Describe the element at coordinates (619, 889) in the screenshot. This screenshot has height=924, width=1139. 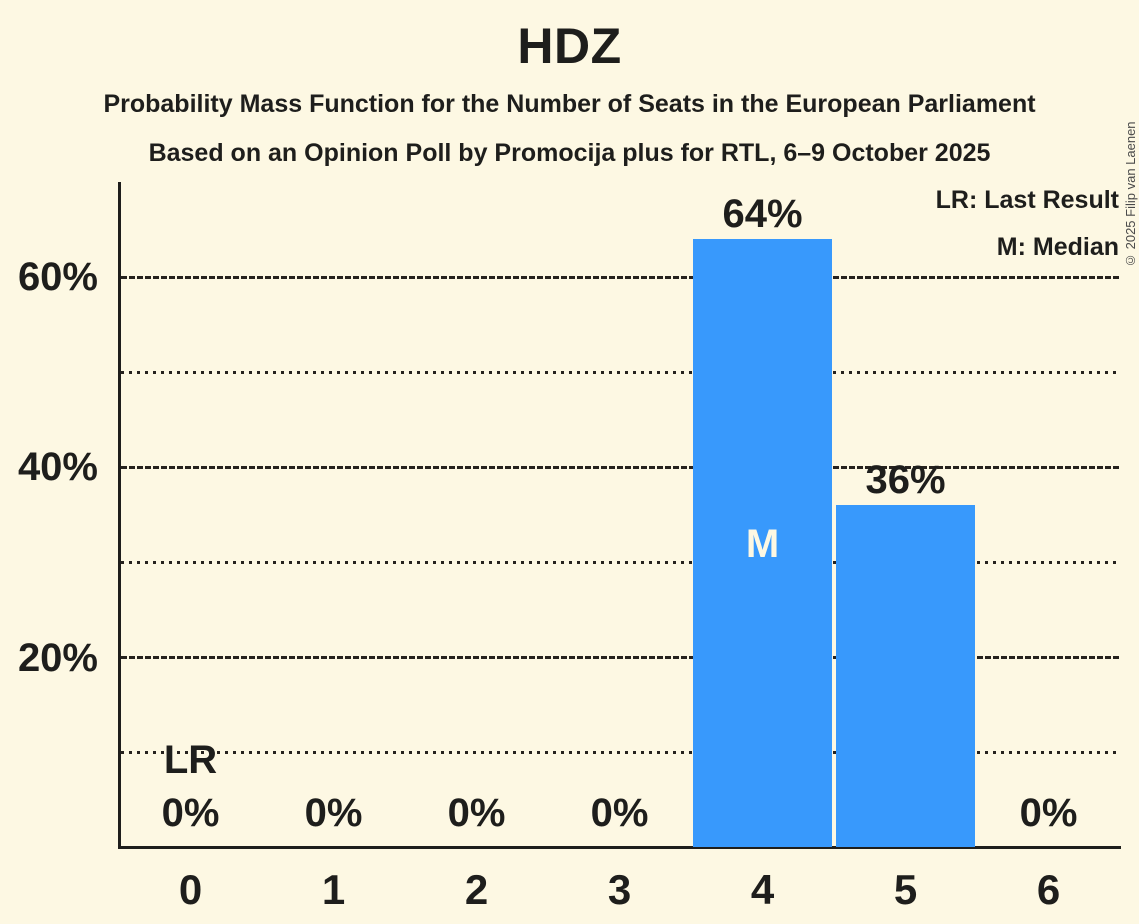
I see `x-tick-label: 3` at that location.